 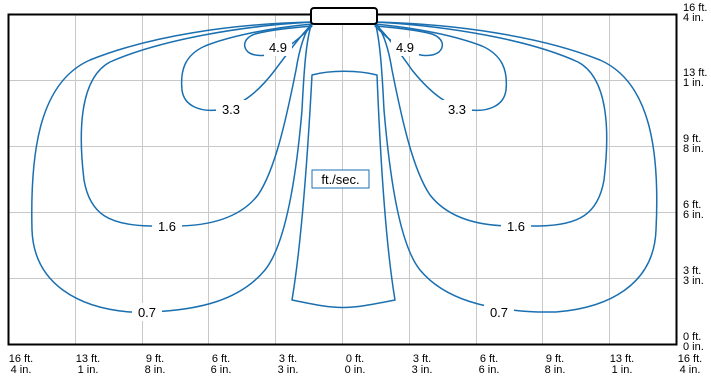 What do you see at coordinates (147, 312) in the screenshot?
I see `contour-label-0.7-left: 0.7` at bounding box center [147, 312].